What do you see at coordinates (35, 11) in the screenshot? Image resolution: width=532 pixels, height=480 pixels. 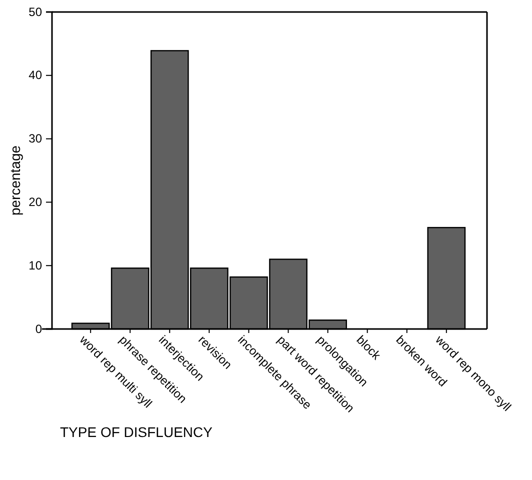 I see `y-tick-label: 50` at bounding box center [35, 11].